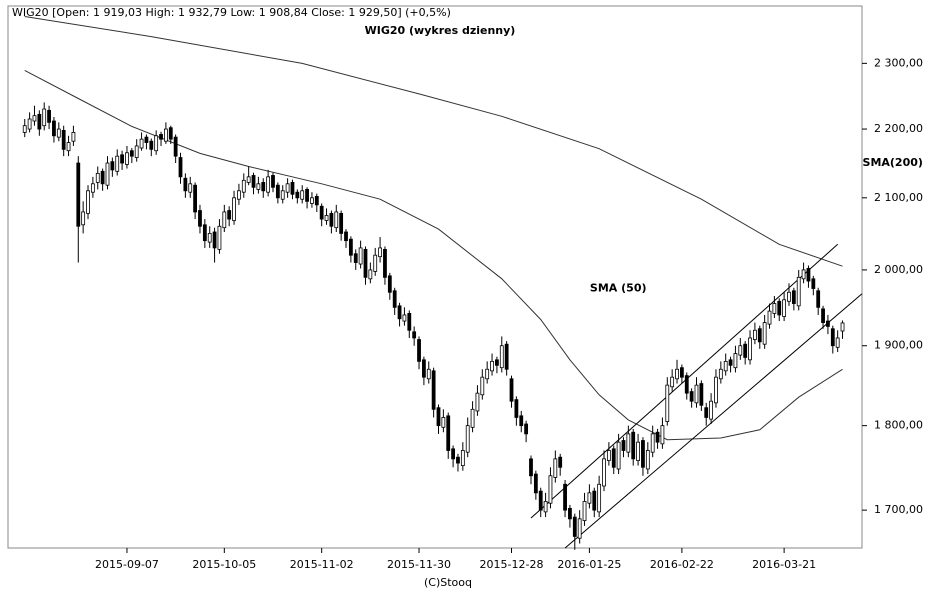 This screenshot has height=593, width=948. Describe the element at coordinates (898, 62) in the screenshot. I see `y-tick-label: 2 300,00` at that location.